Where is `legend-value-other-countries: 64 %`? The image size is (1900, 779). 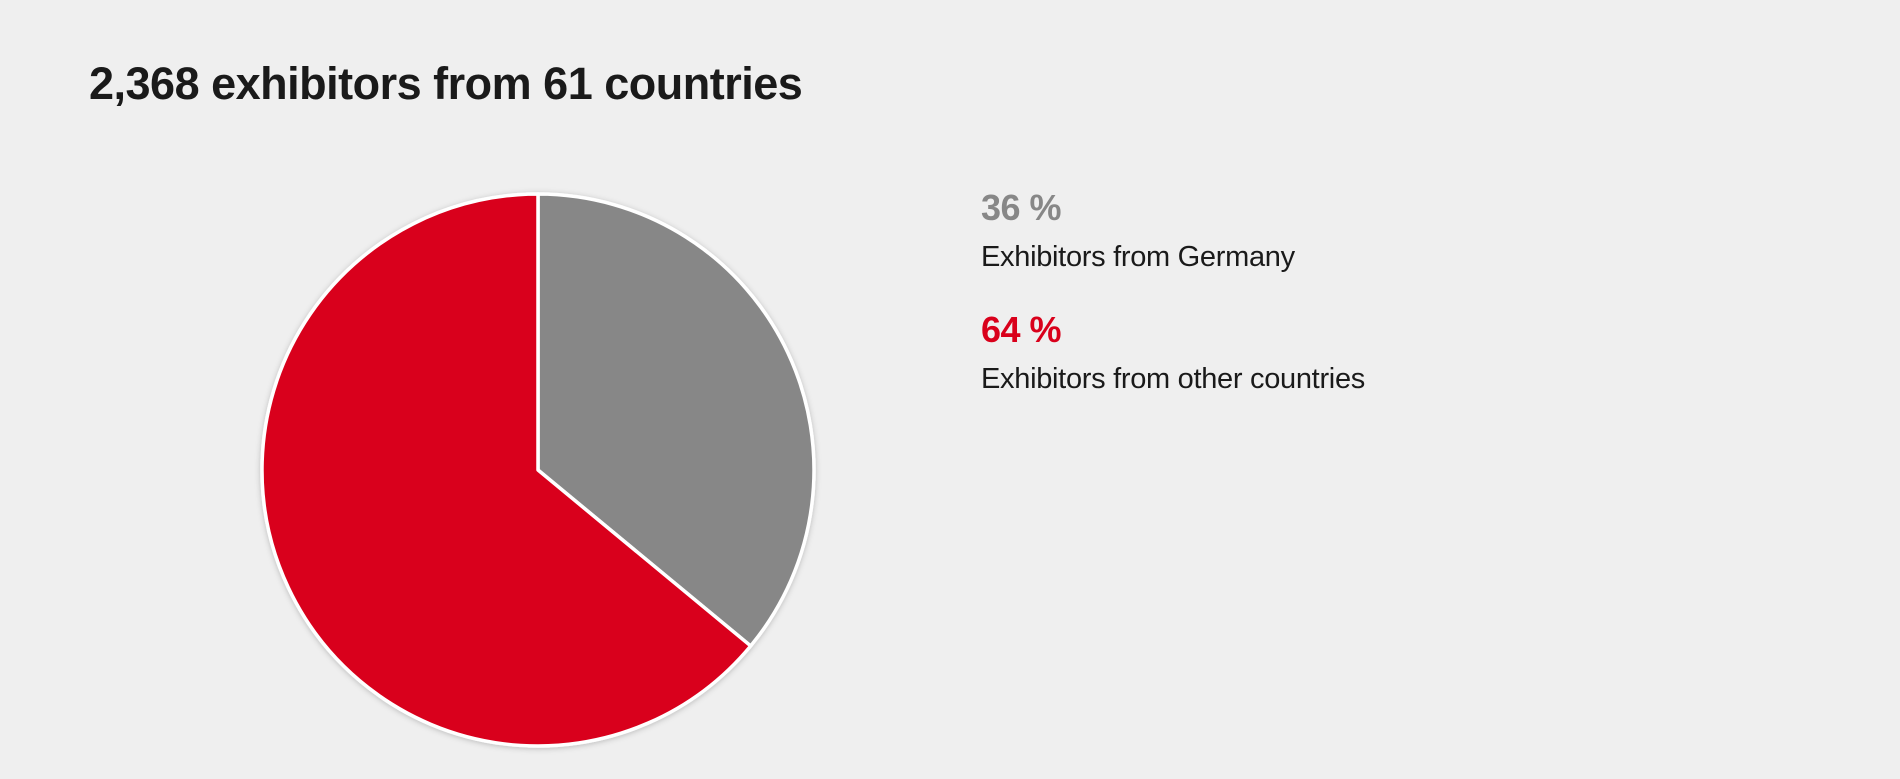
legend-value-other-countries: 64 % is located at coordinates (1021, 329).